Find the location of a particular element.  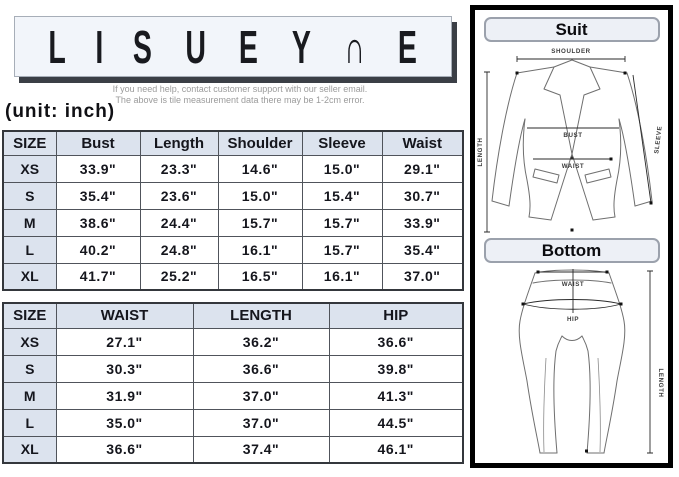

column-header: LENGTH is located at coordinates (261, 315).